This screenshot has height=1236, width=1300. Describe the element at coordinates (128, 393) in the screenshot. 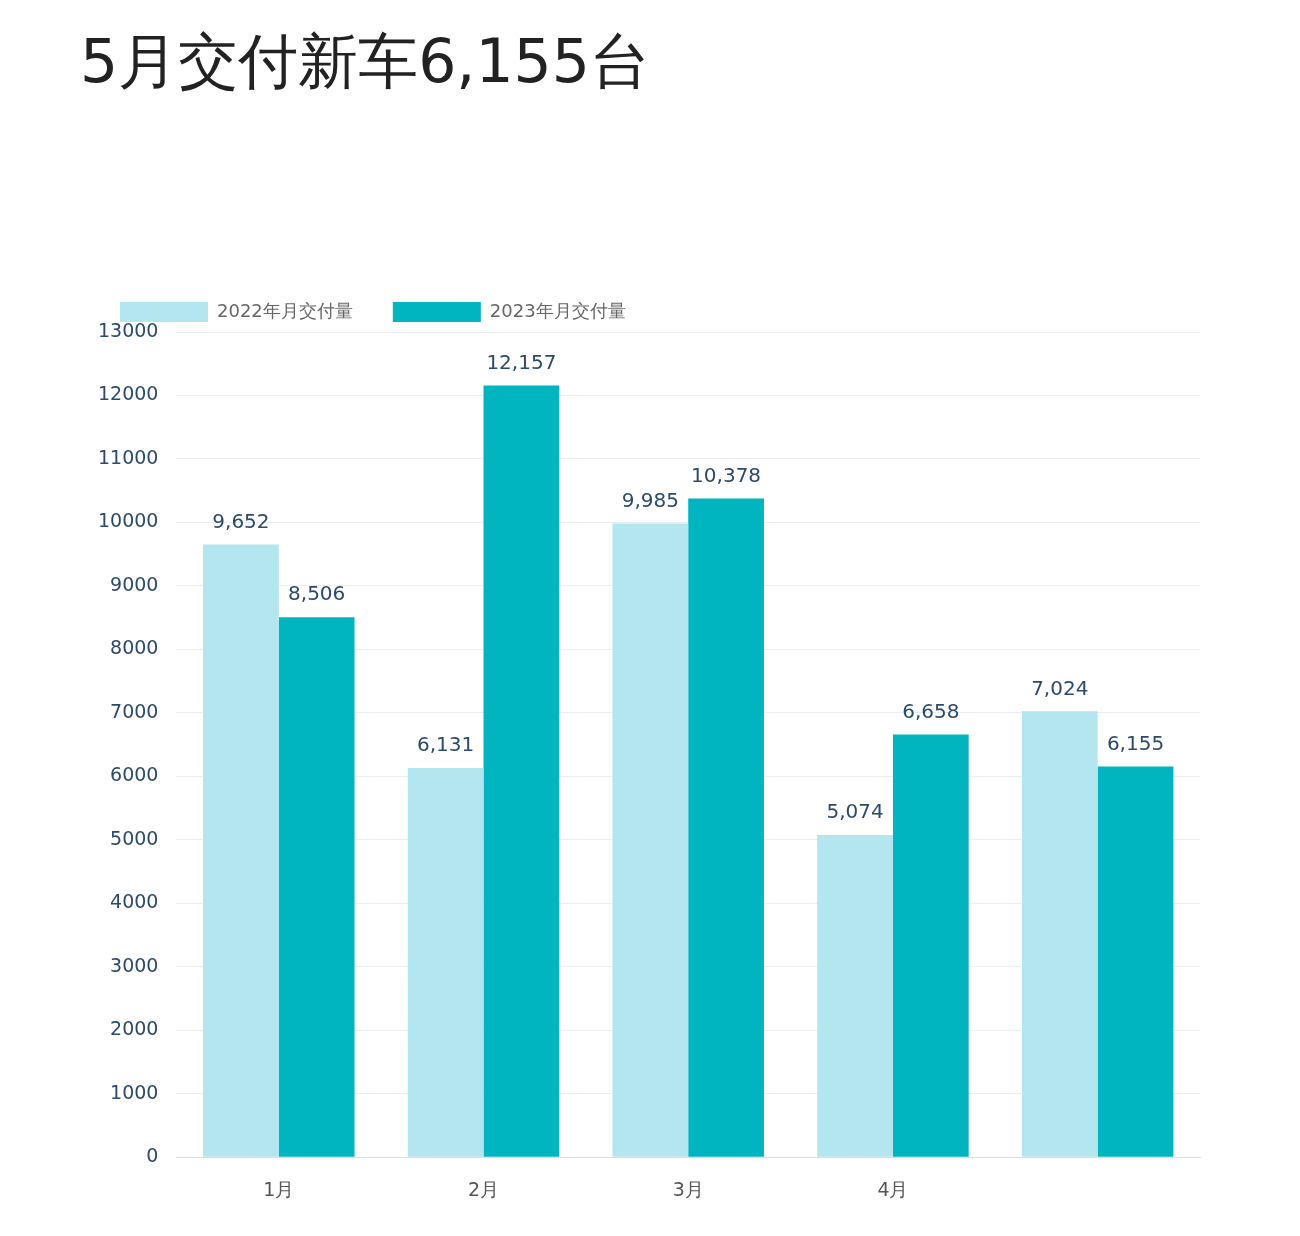

I see `y-tick-label: 12000` at that location.